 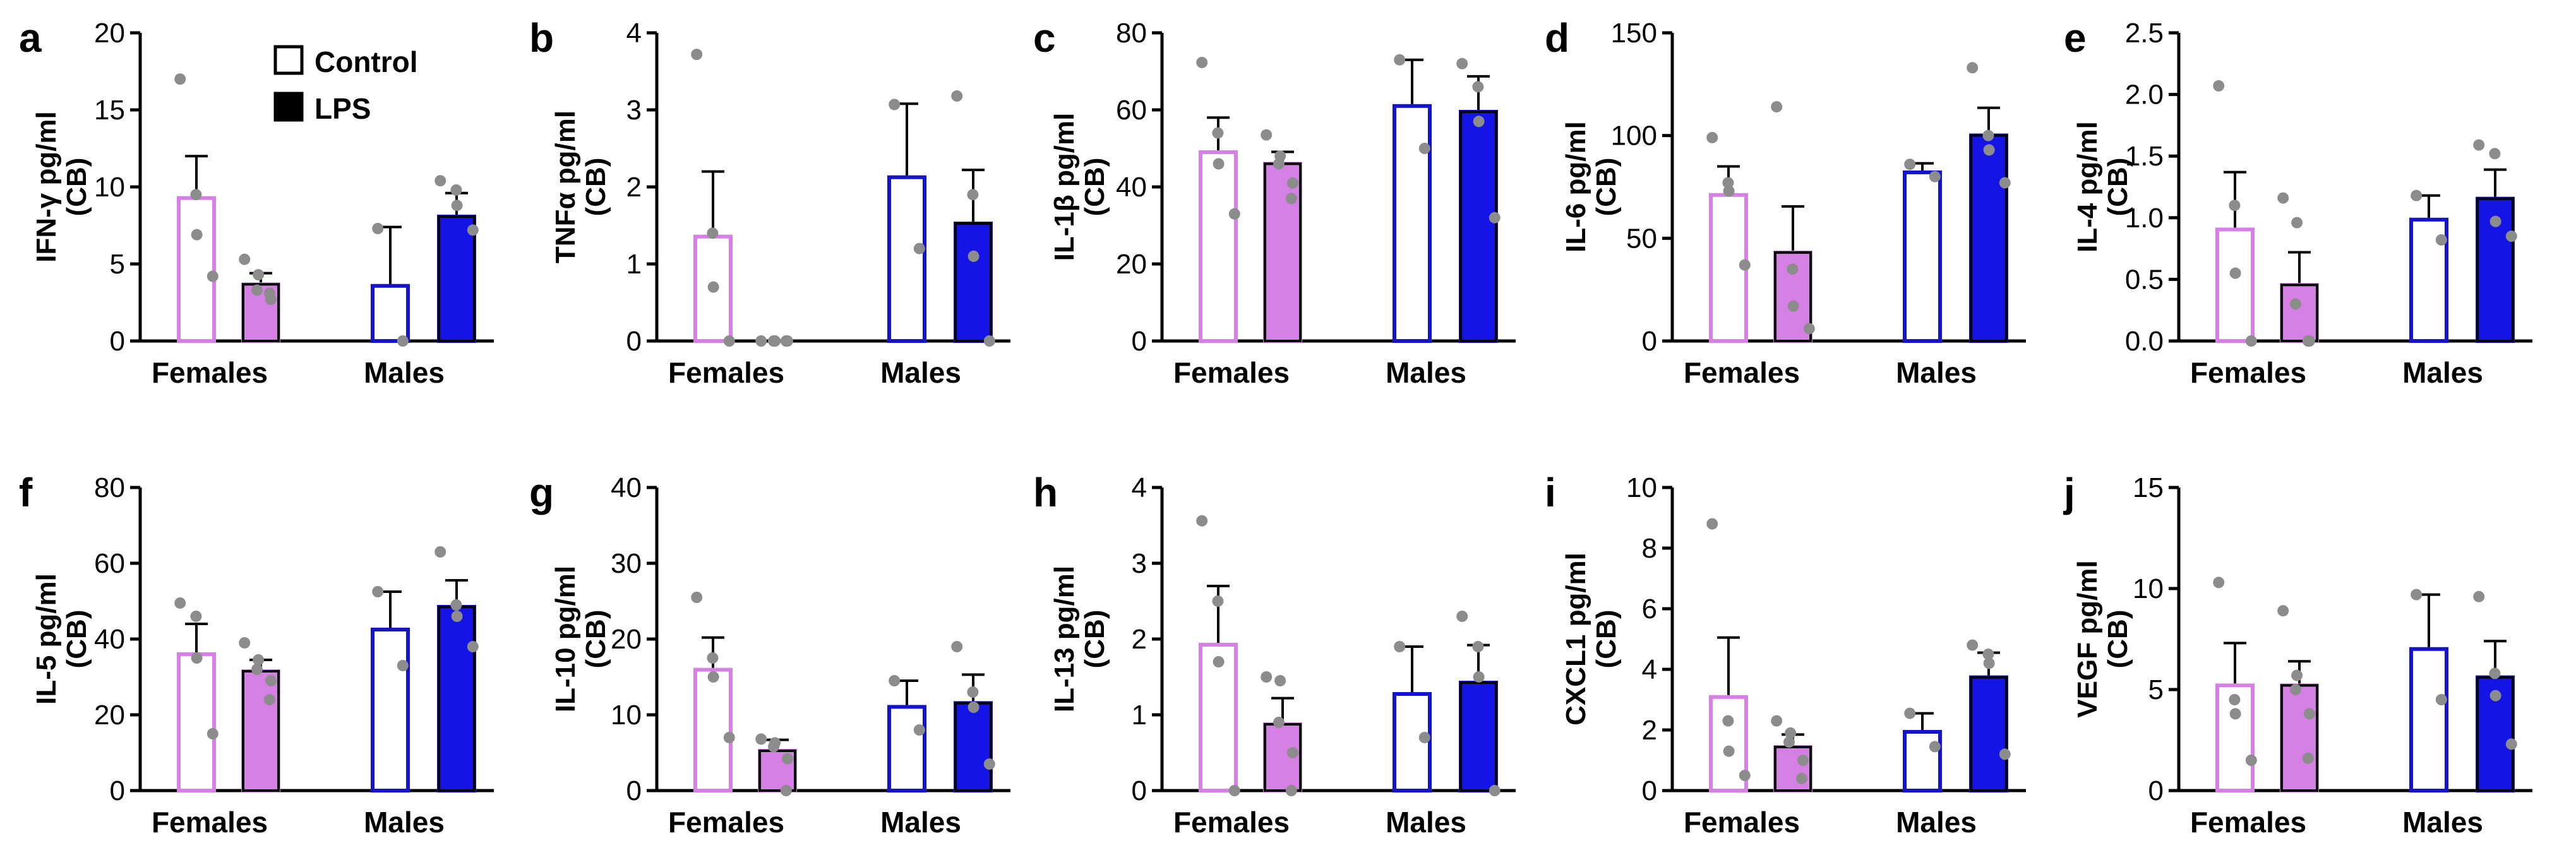 I want to click on y-tick-label: 2.5, so click(x=2144, y=33).